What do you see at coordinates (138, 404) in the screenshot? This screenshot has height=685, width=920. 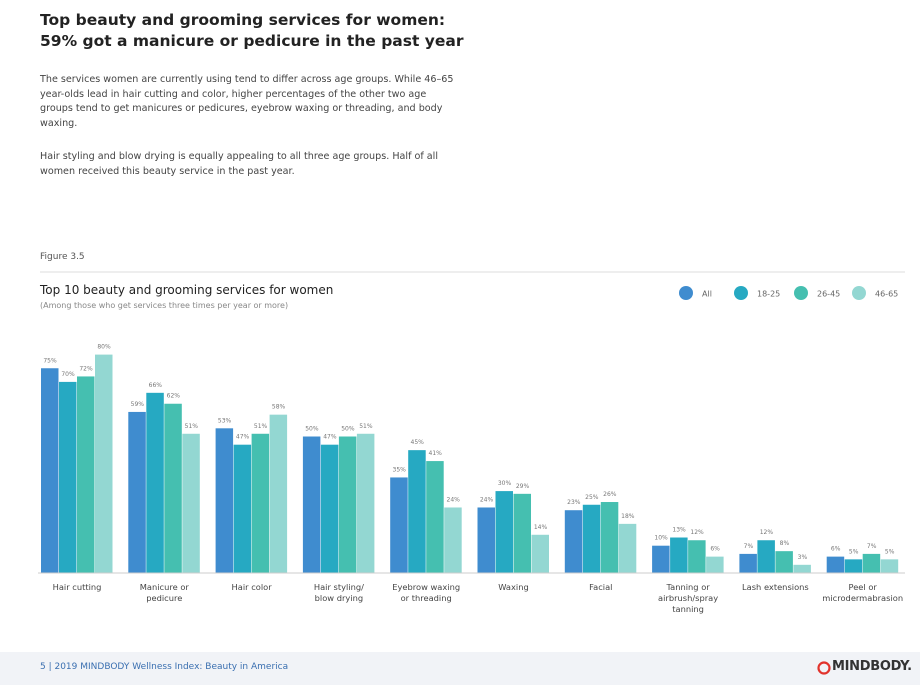 I see `value-label: 59%` at bounding box center [138, 404].